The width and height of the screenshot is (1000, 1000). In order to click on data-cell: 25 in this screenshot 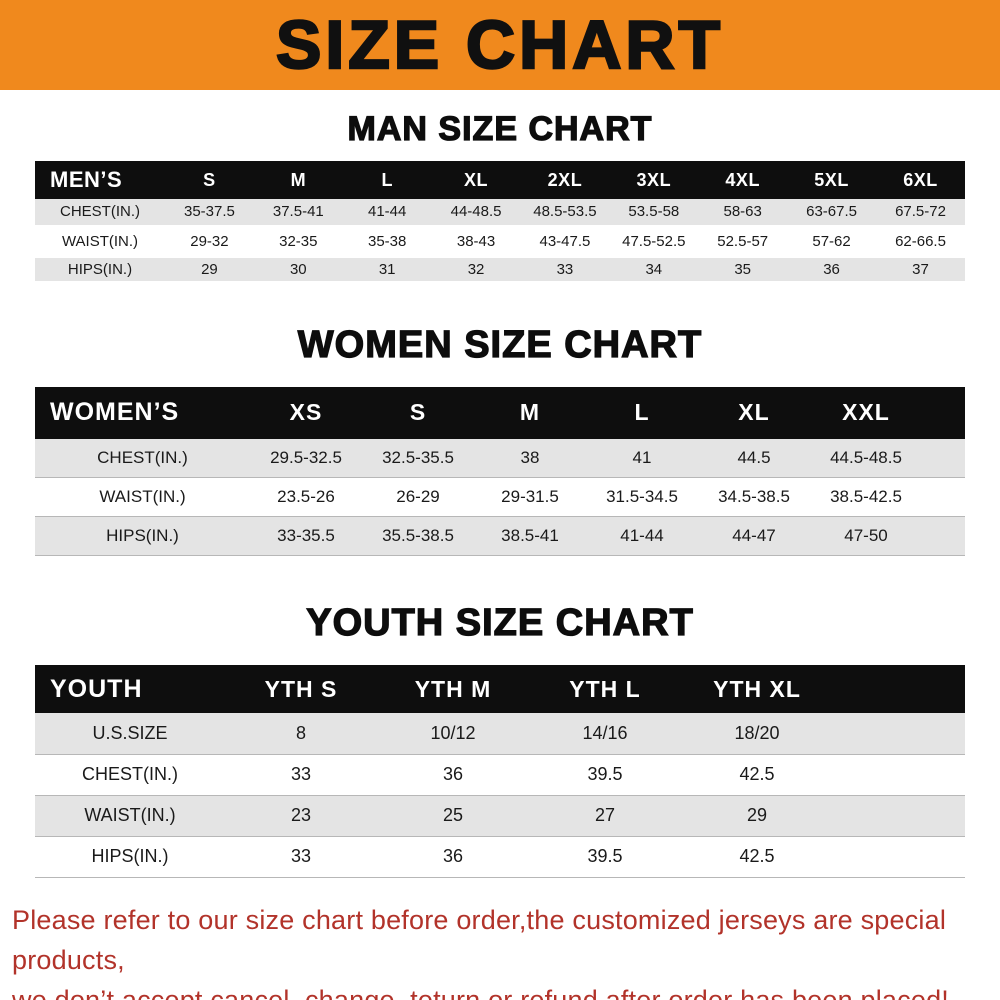, I will do `click(453, 815)`.